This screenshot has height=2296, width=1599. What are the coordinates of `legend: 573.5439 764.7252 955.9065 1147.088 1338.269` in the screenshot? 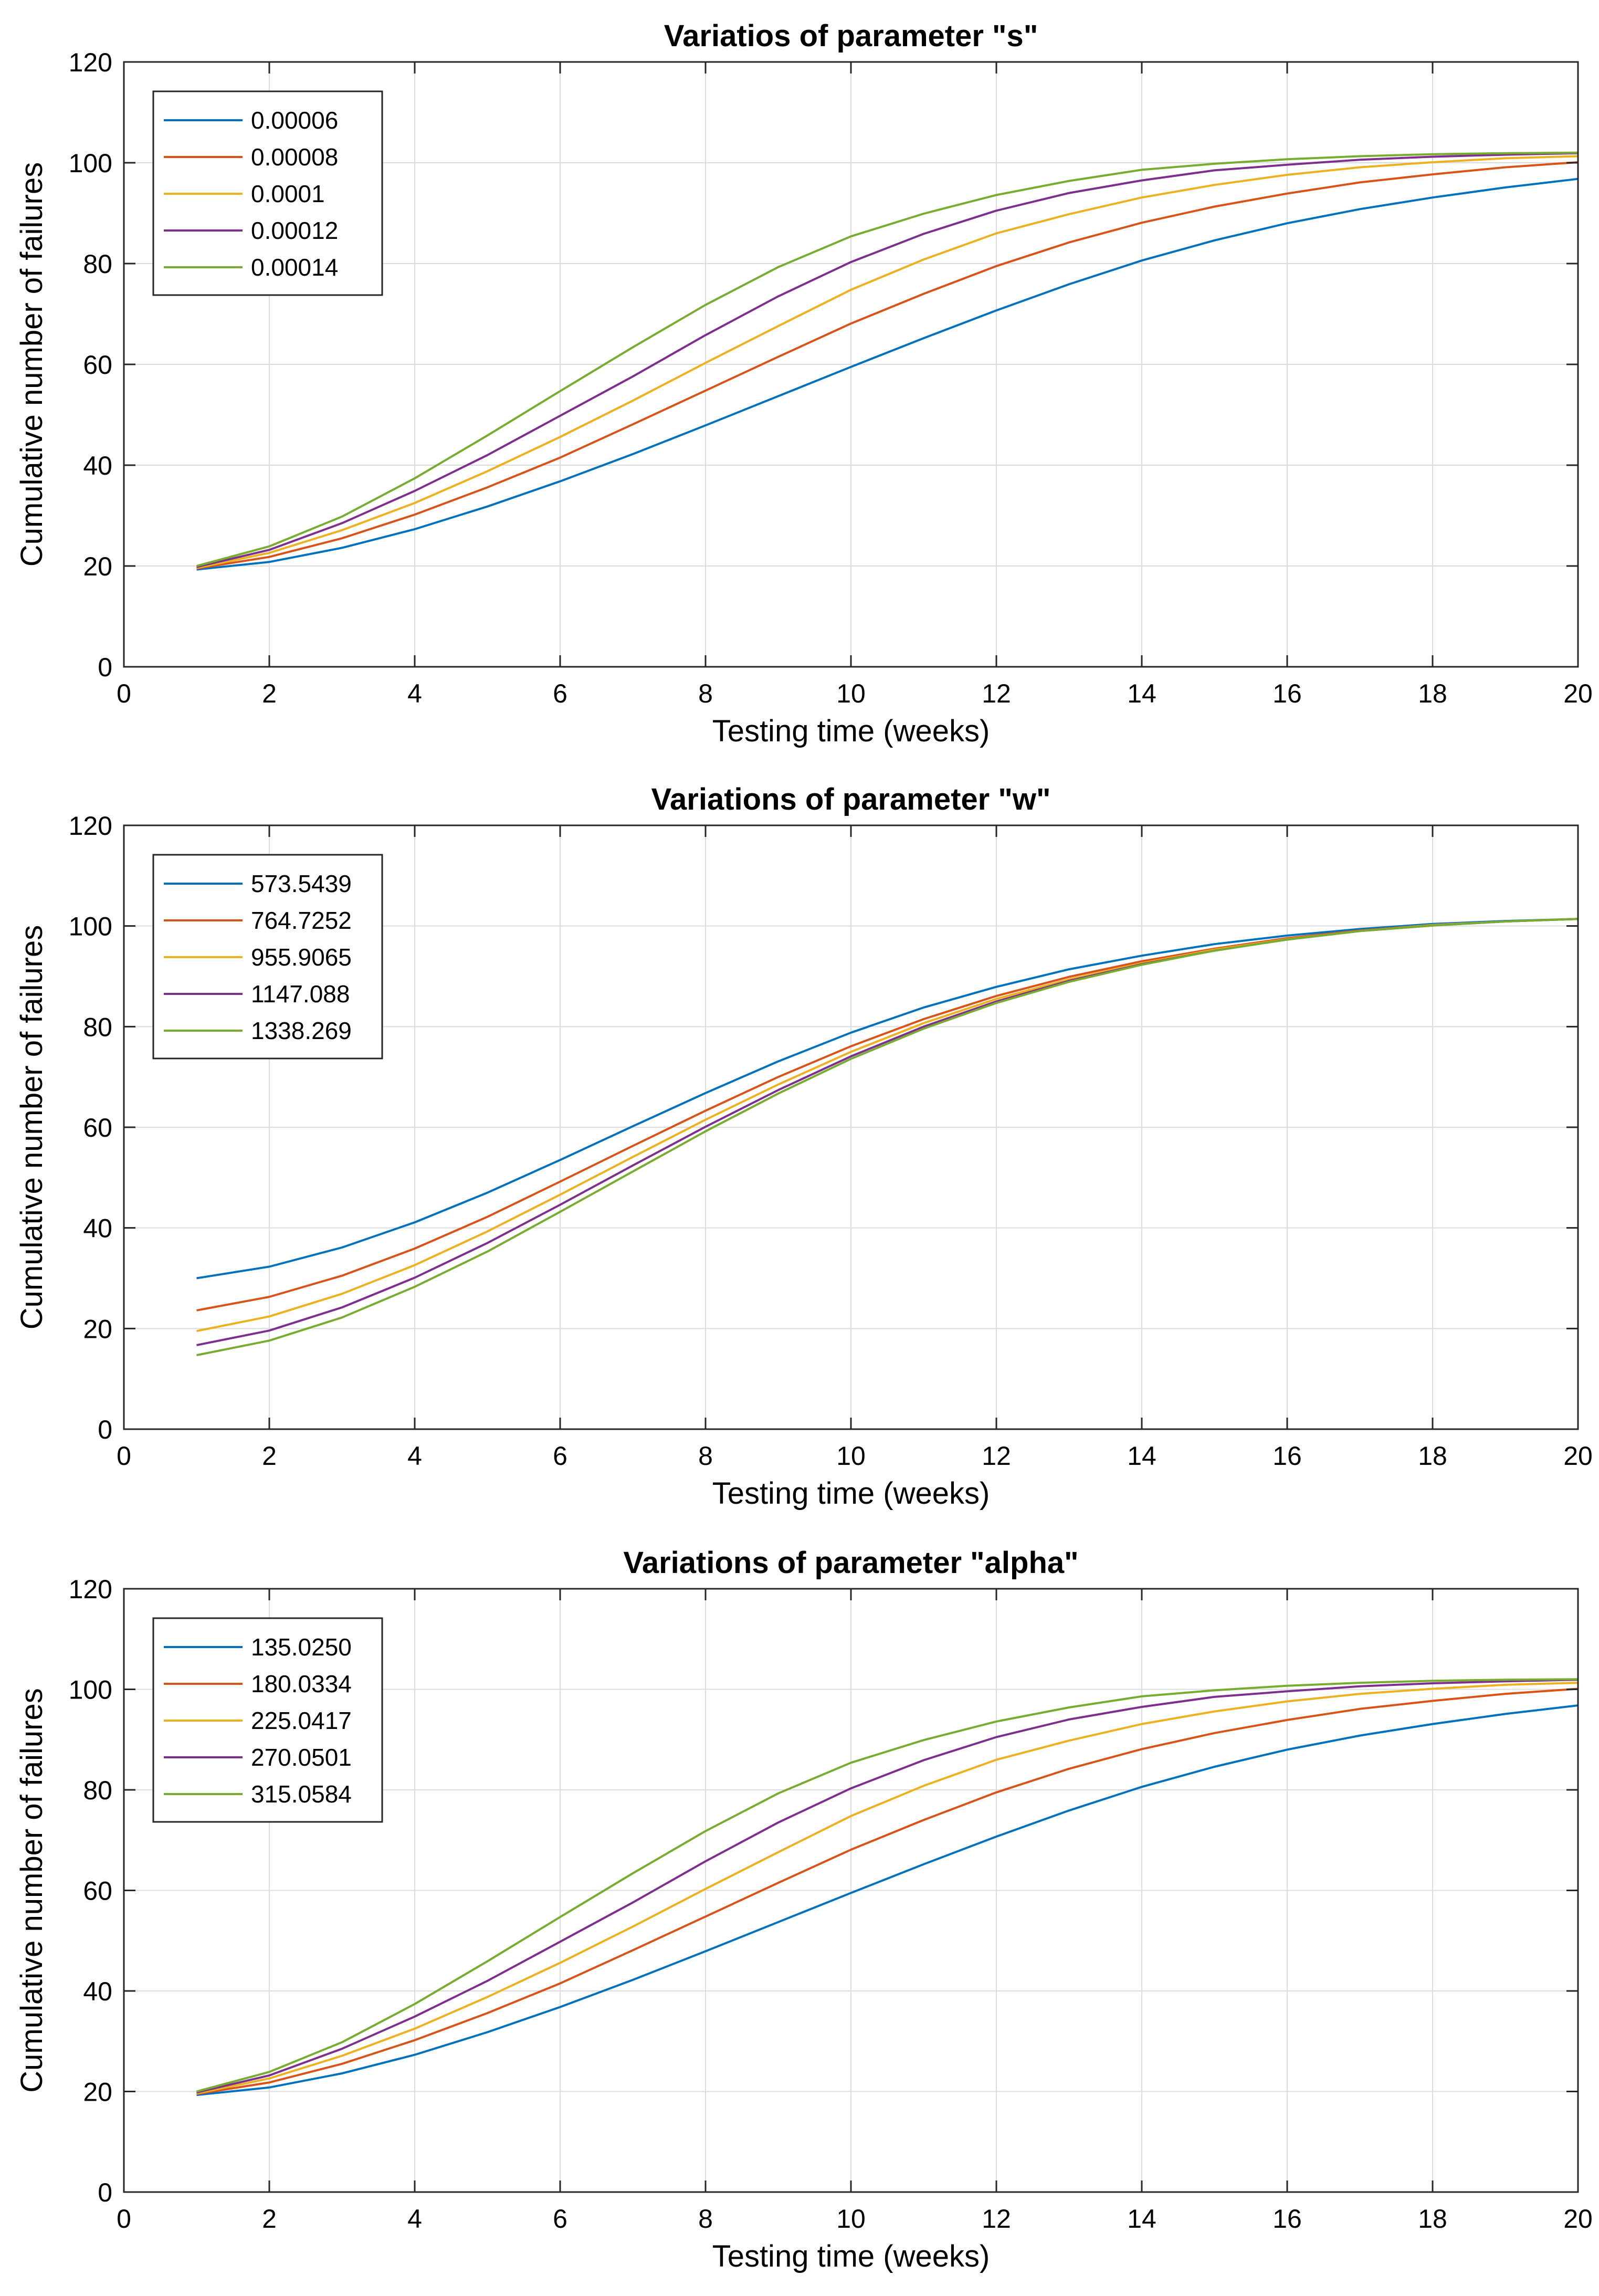 It's located at (267, 957).